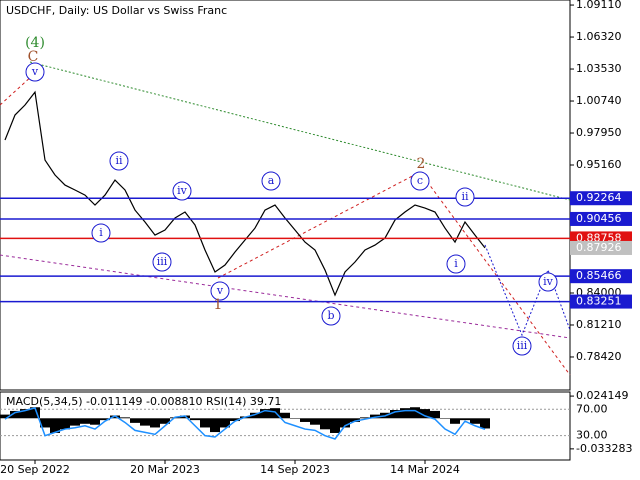 This screenshot has height=480, width=640. I want to click on chart-title: USDCHF, Daily: US Dollar vs Swiss Franc, so click(116, 10).